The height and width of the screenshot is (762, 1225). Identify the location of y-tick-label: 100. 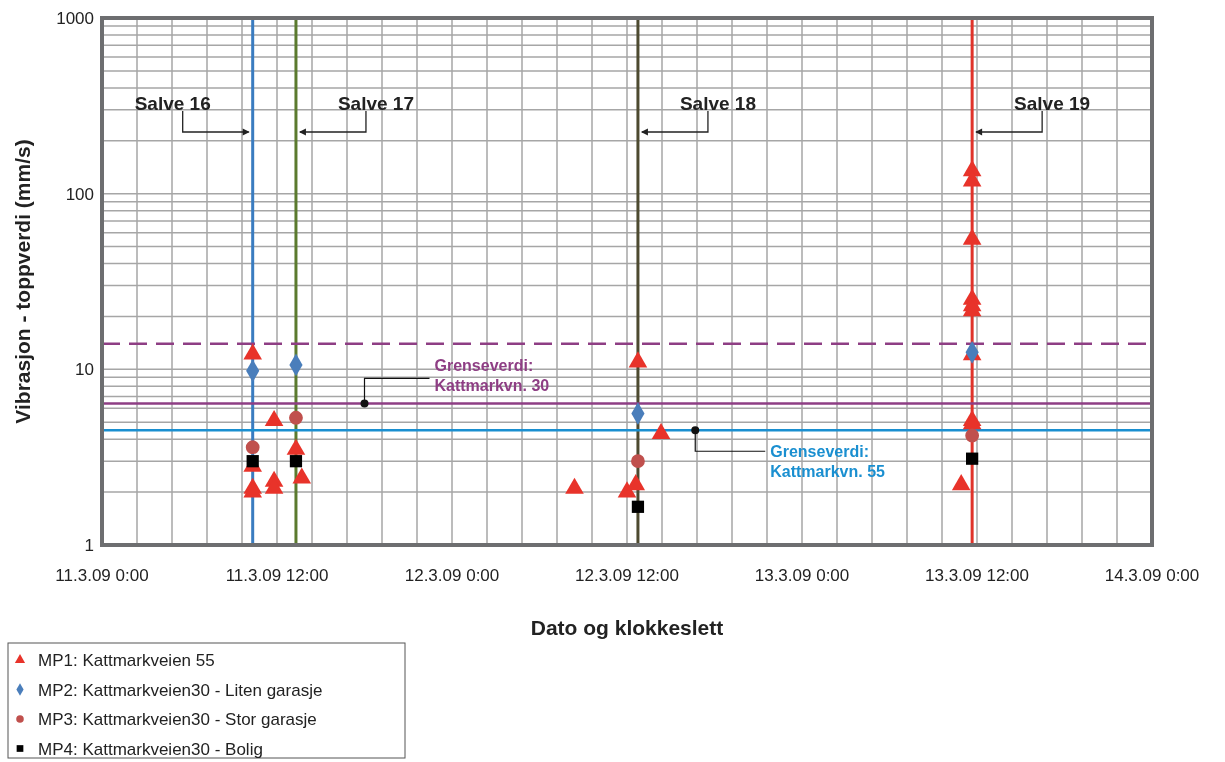
(79, 194).